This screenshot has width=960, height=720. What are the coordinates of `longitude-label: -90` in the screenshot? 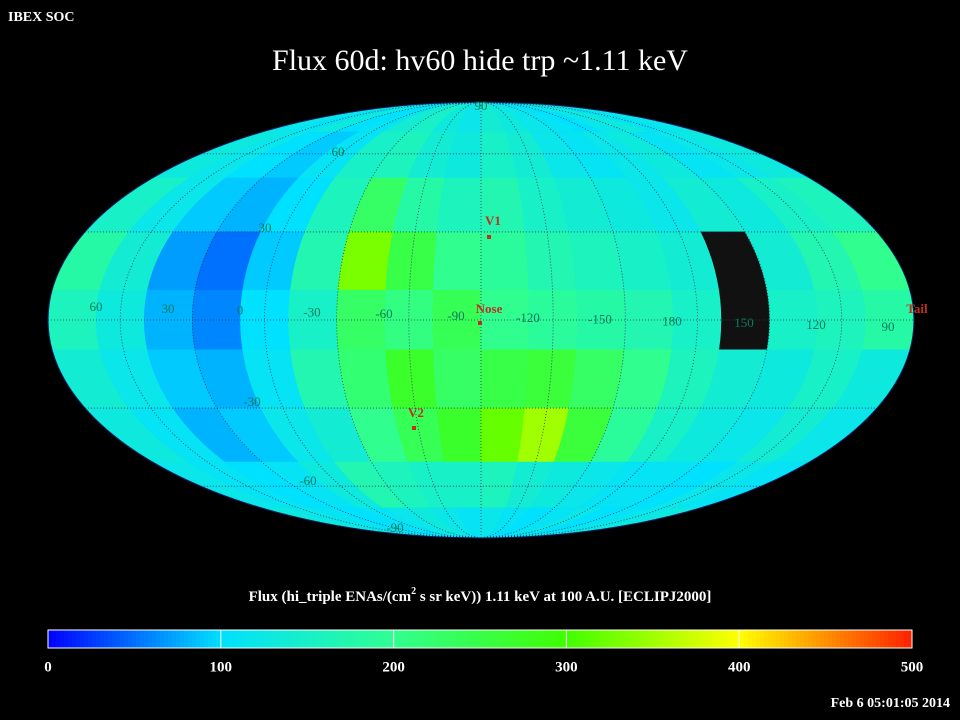 It's located at (455, 315).